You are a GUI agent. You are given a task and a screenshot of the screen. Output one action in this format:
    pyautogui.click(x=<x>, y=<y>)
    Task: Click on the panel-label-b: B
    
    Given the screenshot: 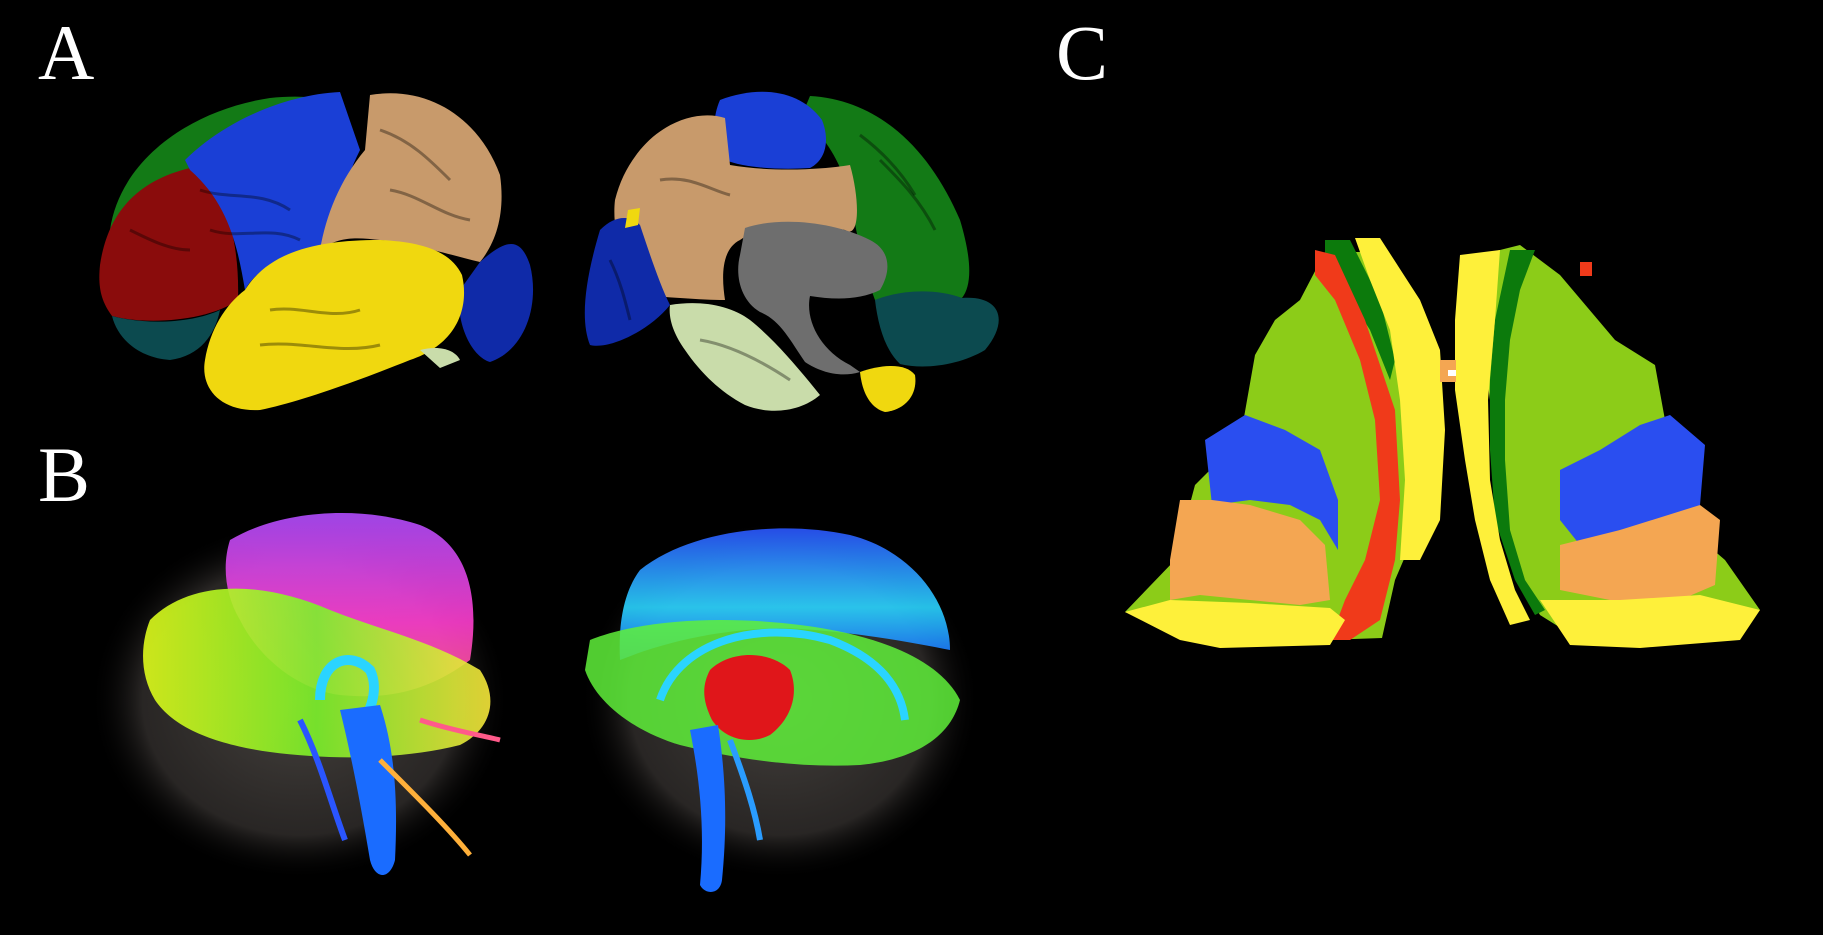 What is the action you would take?
    pyautogui.click(x=64, y=474)
    